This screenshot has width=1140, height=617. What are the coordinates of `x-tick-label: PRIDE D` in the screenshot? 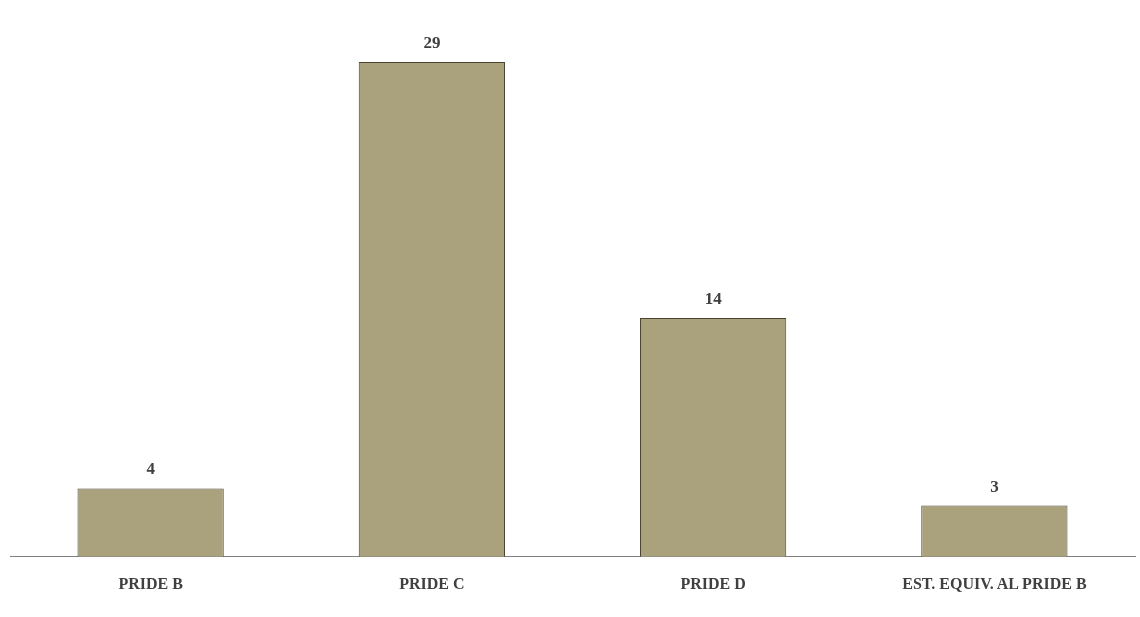 It's located at (713, 583).